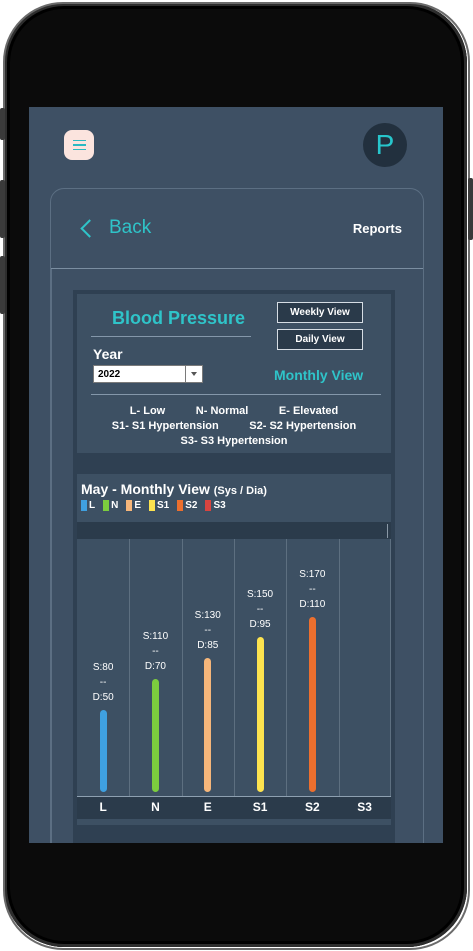 The height and width of the screenshot is (951, 473). I want to click on phone-power-button, so click(470, 209).